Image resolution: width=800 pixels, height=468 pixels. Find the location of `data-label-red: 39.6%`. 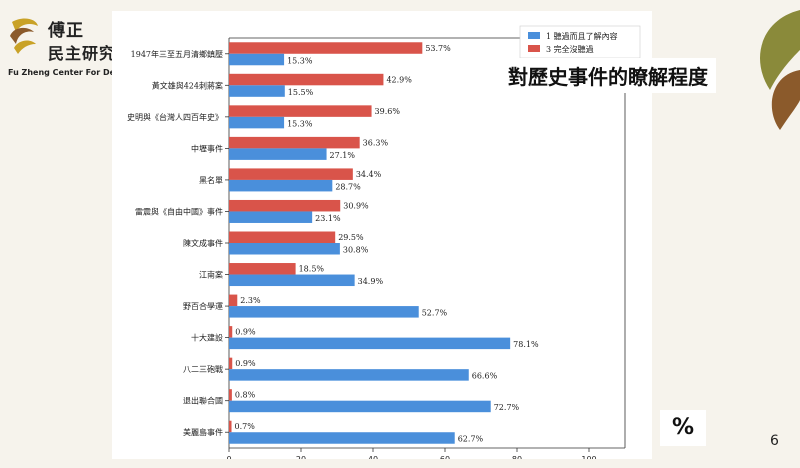

data-label-red: 39.6% is located at coordinates (388, 111).